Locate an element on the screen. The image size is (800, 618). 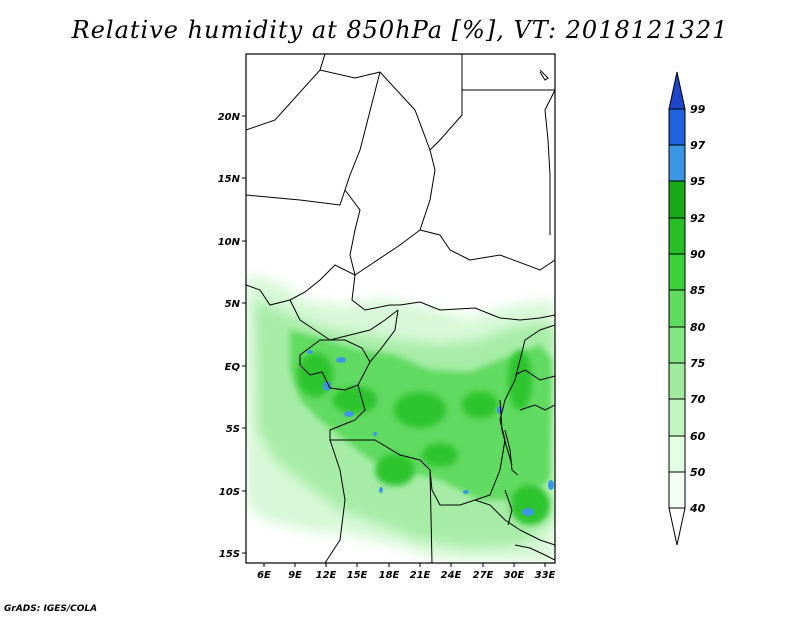
lon-label: 27E is located at coordinates (483, 575).